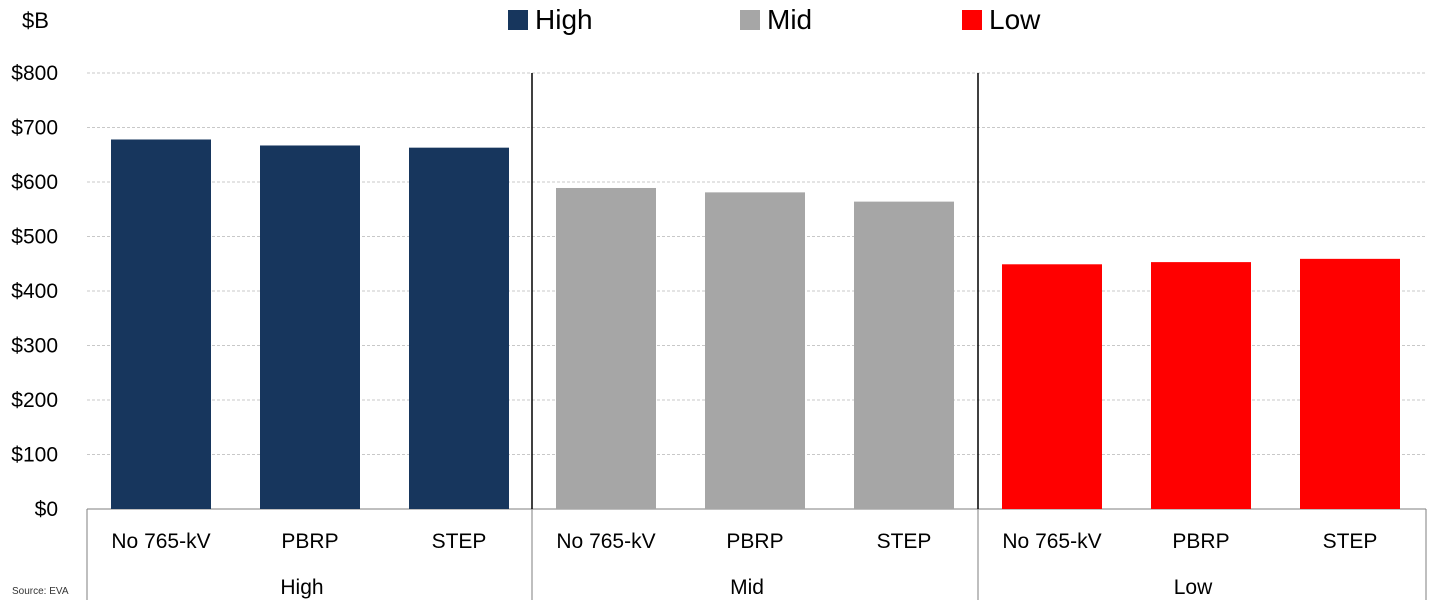 Image resolution: width=1432 pixels, height=600 pixels. I want to click on legend-item-low: Low, so click(1001, 20).